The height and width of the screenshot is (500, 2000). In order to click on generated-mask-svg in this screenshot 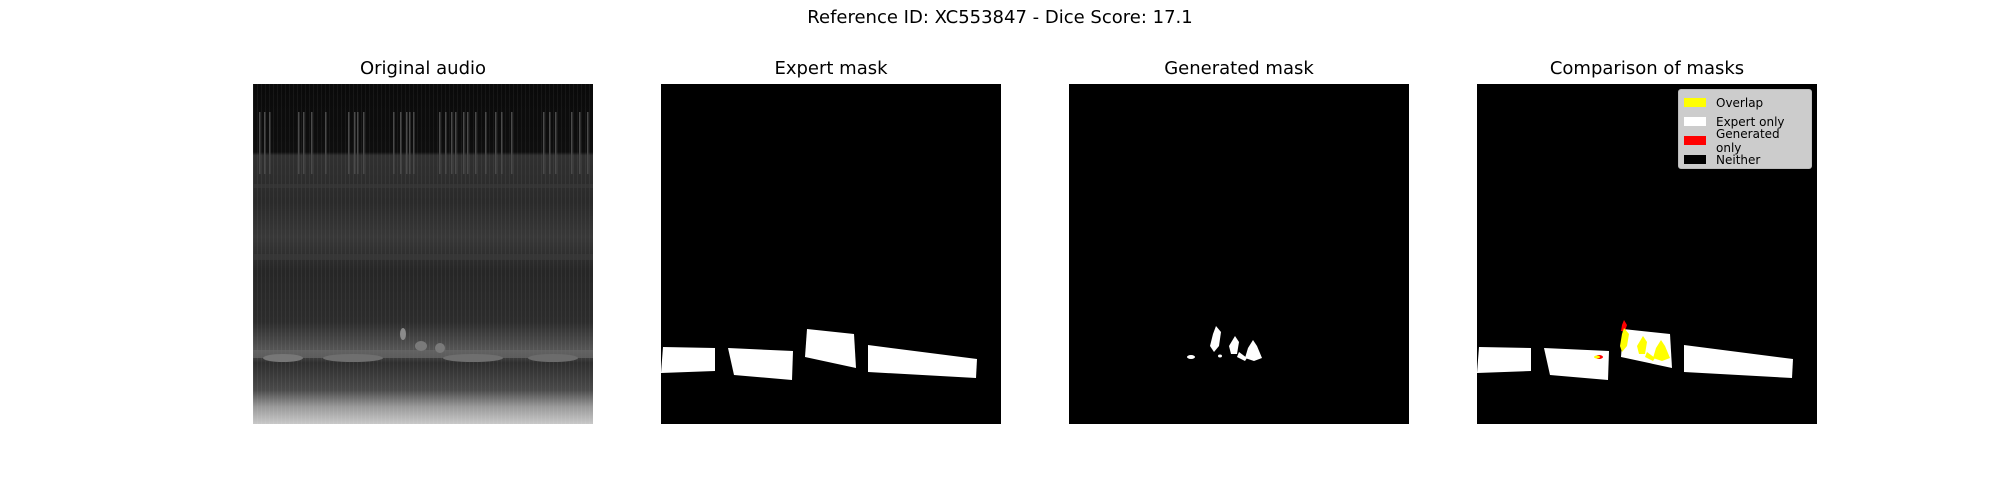, I will do `click(1239, 254)`.